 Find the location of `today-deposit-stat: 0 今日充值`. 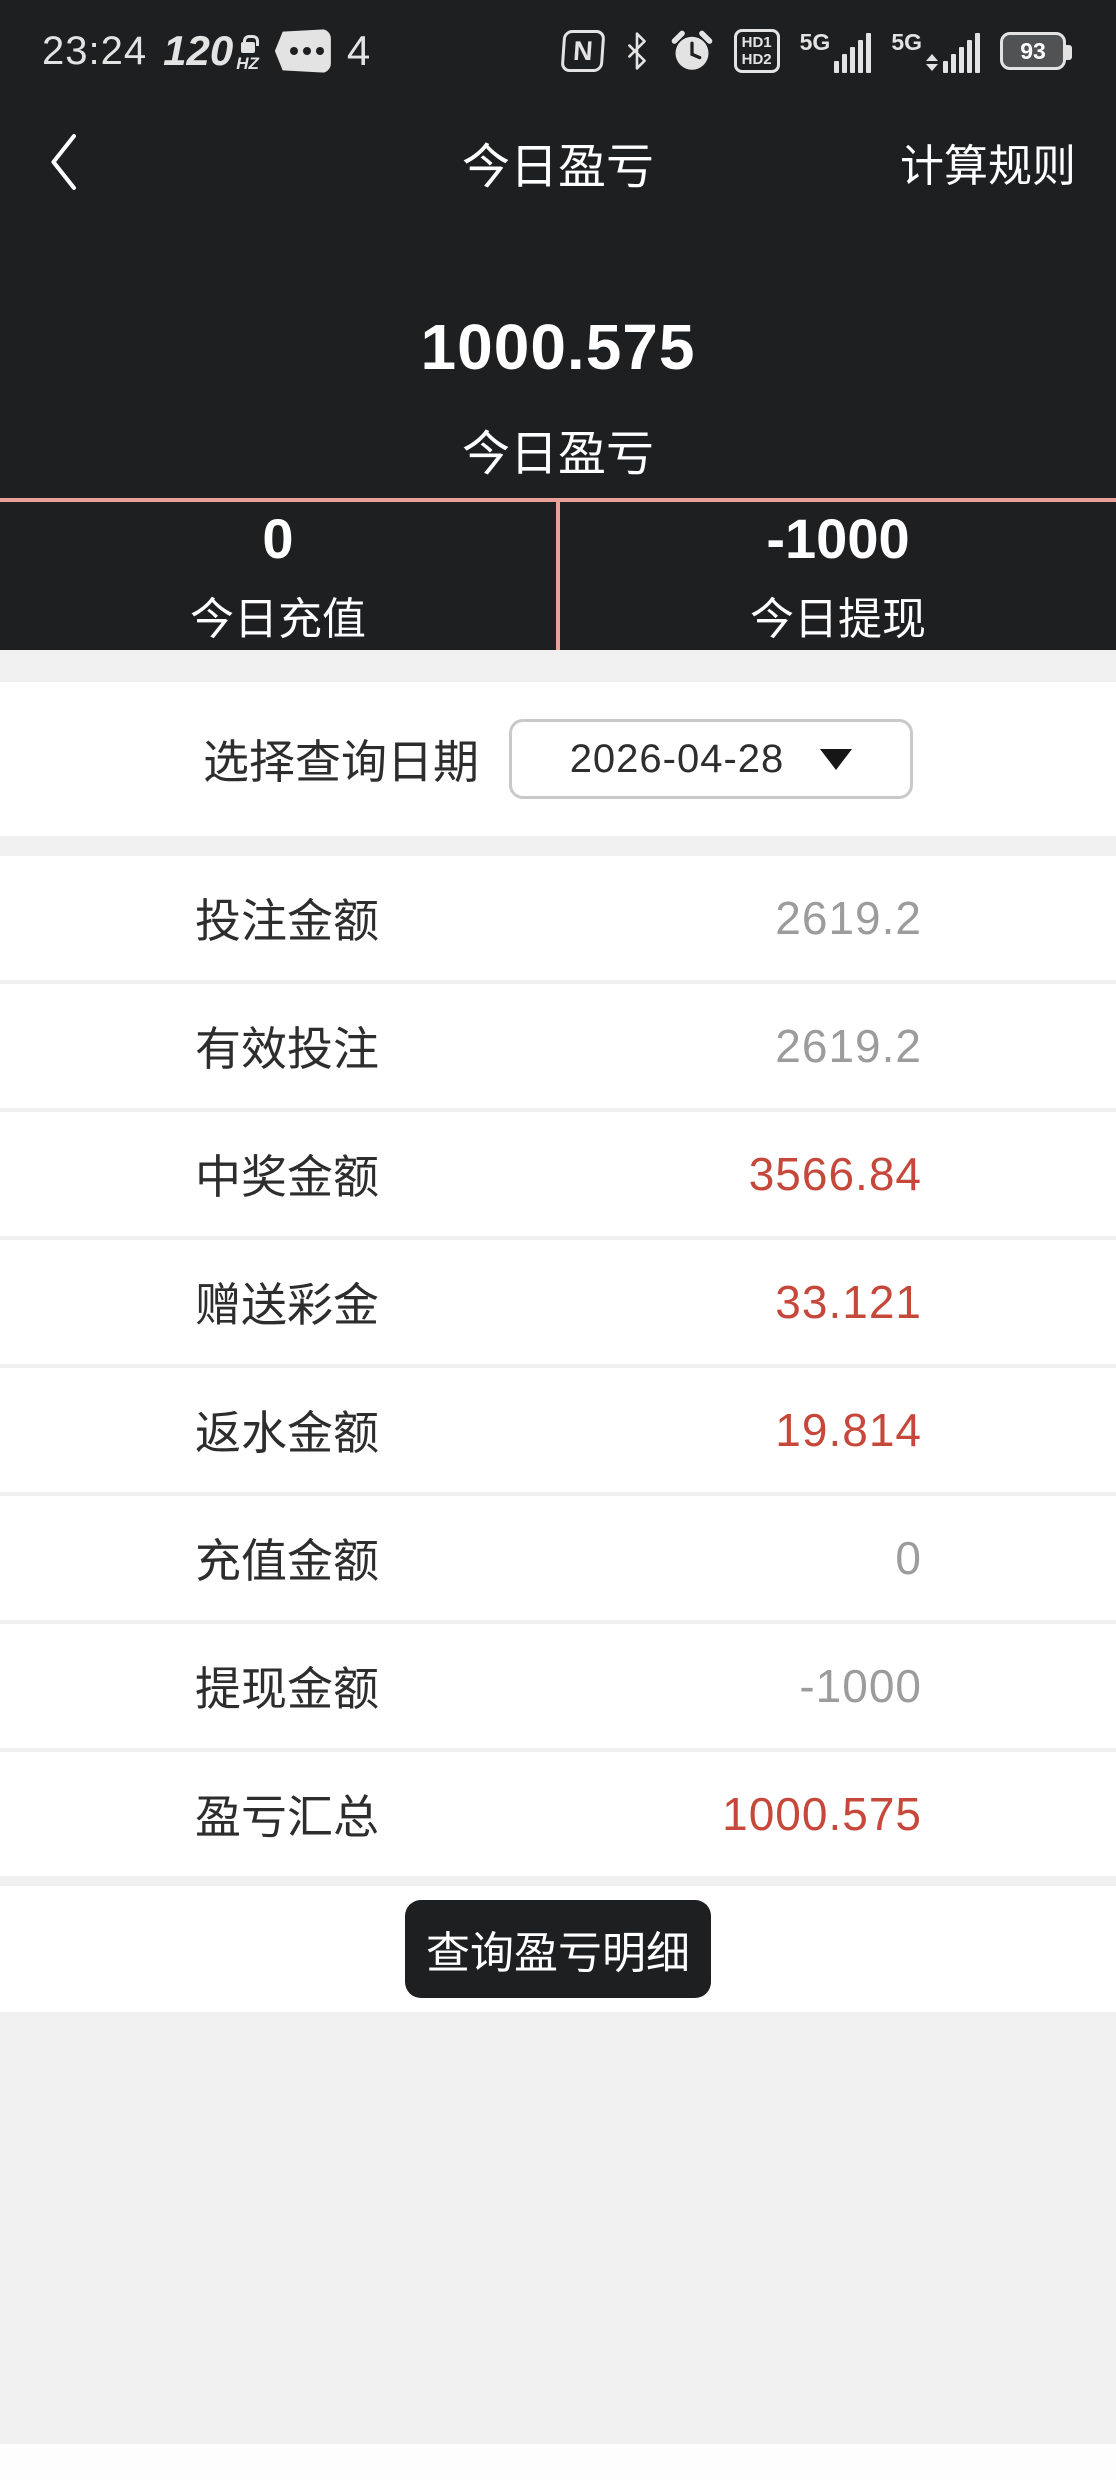

today-deposit-stat: 0 今日充值 is located at coordinates (278, 576).